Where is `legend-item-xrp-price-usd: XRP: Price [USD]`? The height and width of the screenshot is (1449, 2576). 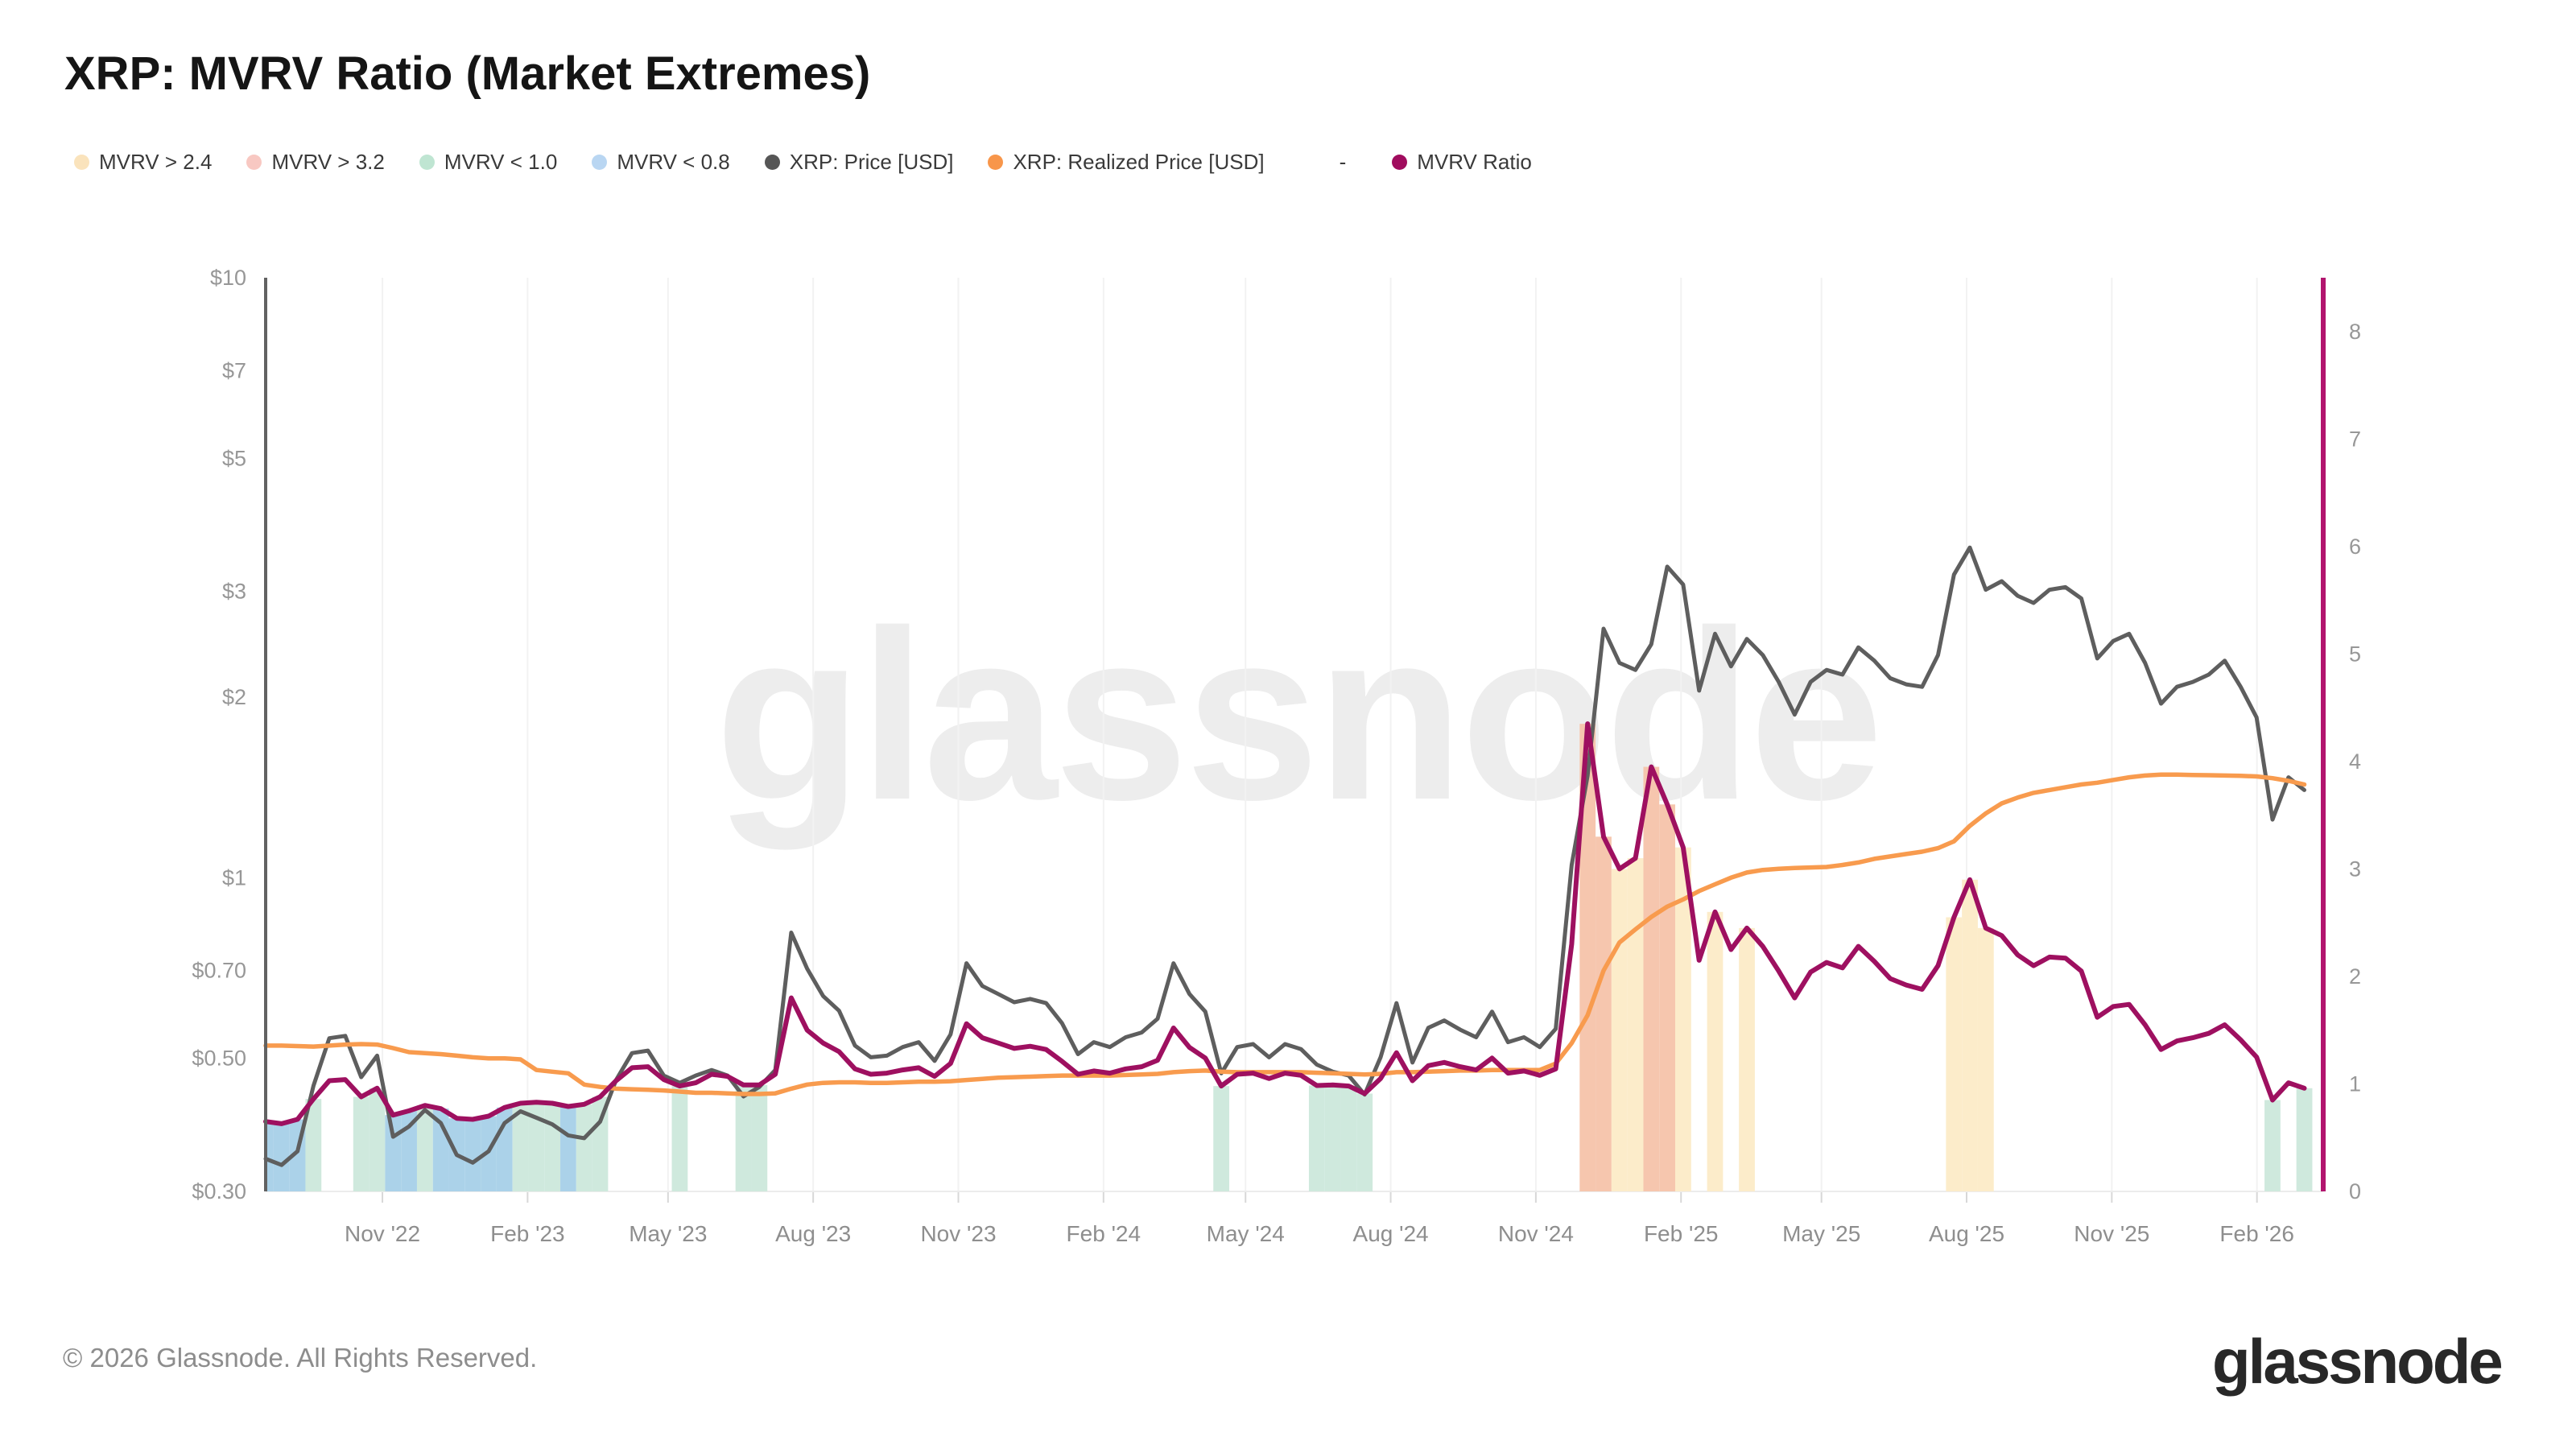 legend-item-xrp-price-usd: XRP: Price [USD] is located at coordinates (859, 162).